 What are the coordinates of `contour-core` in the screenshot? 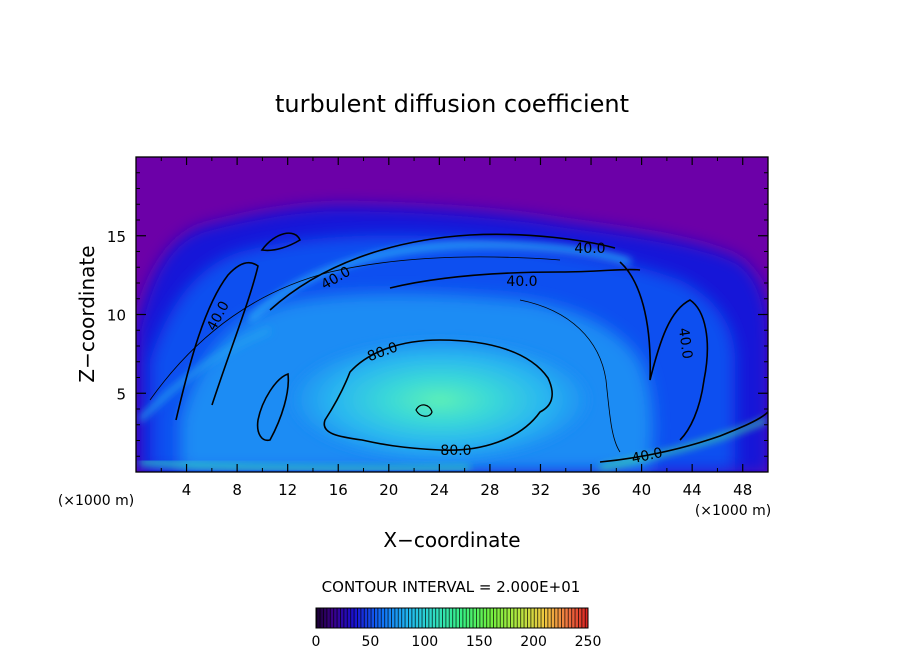 It's located at (424, 410).